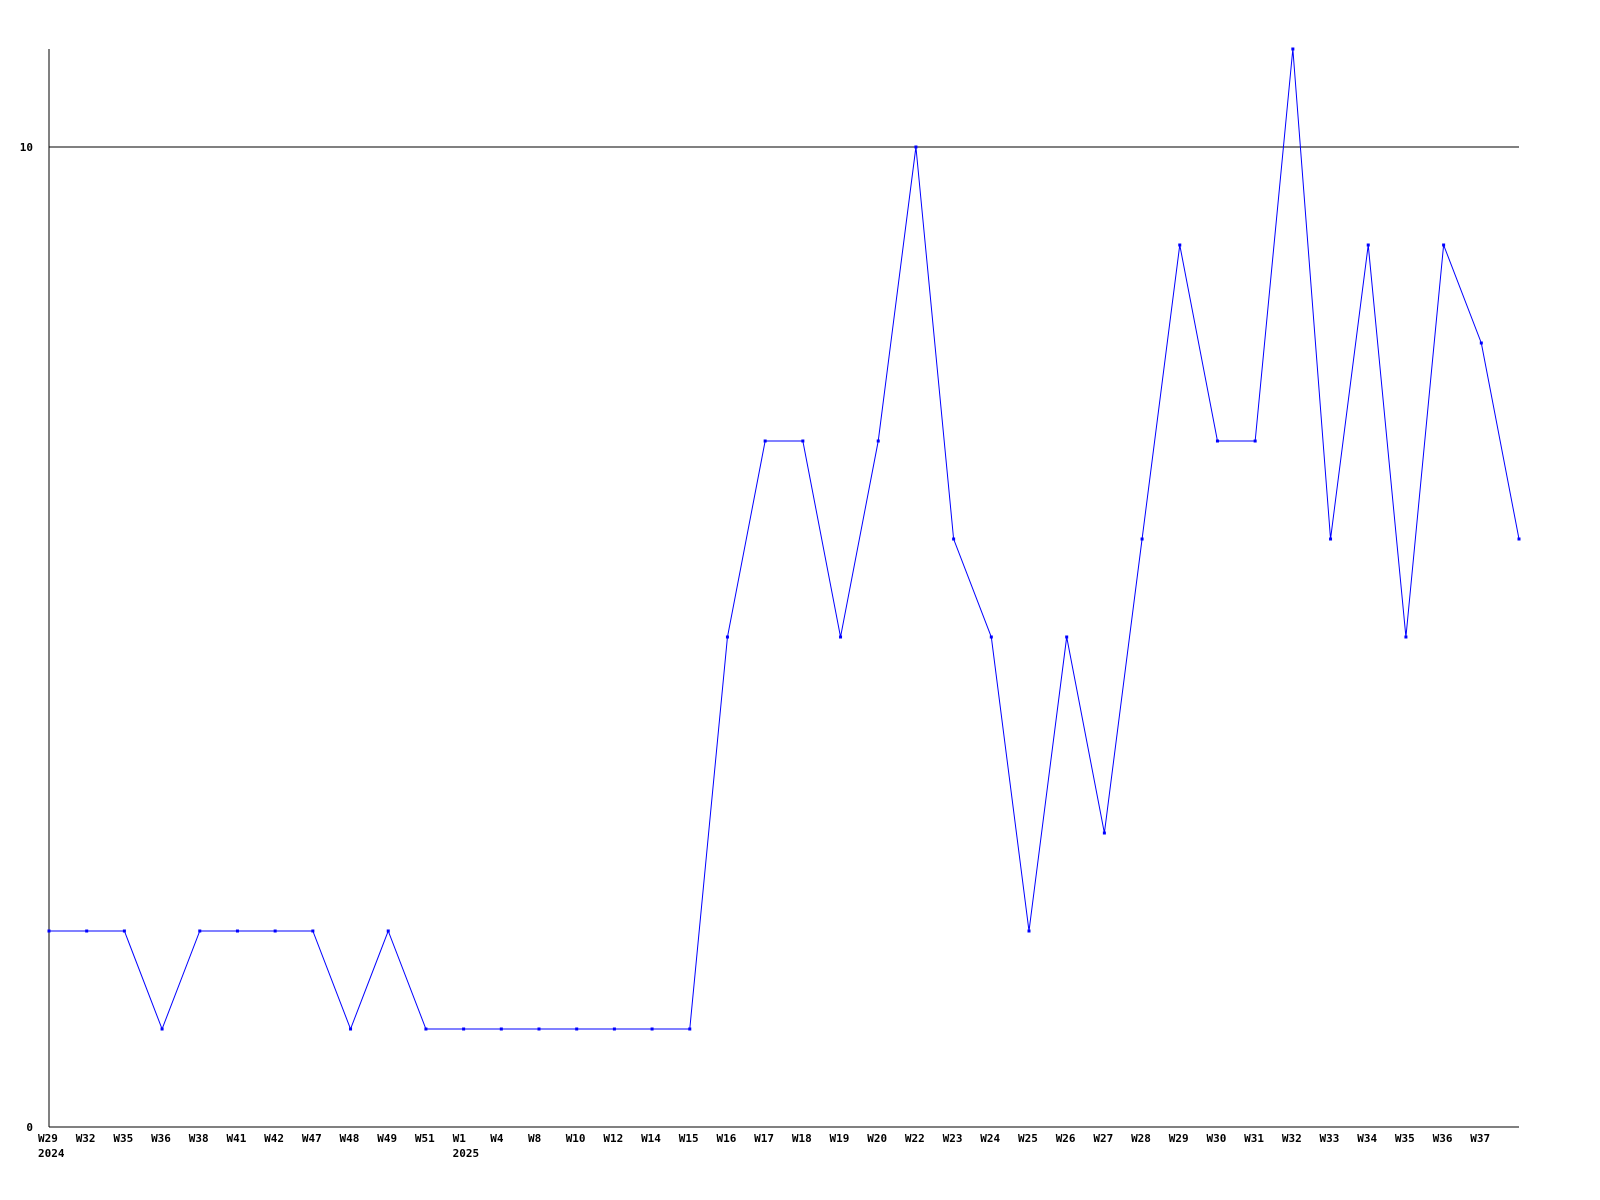 This screenshot has height=1200, width=1600. I want to click on x-tick-label: W10, so click(576, 1138).